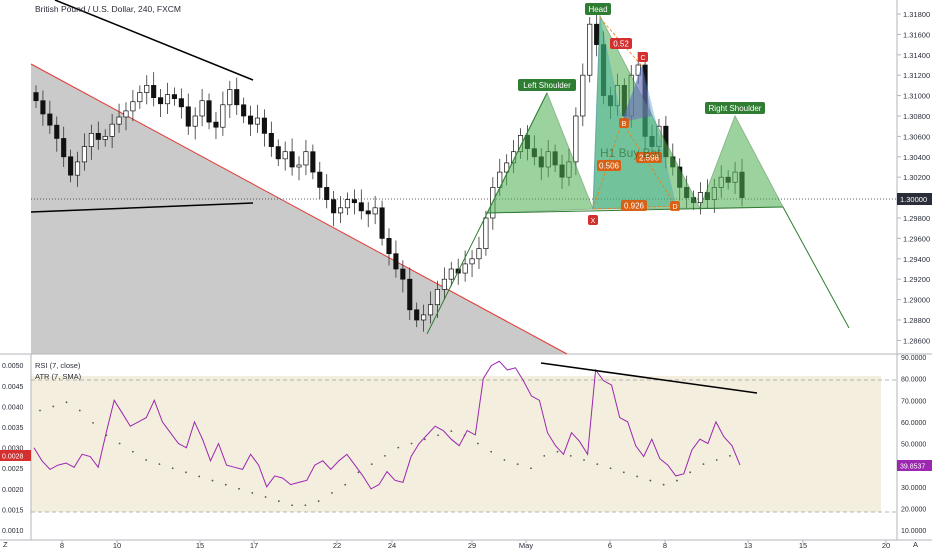 Image resolution: width=932 pixels, height=550 pixels. I want to click on rsi-legend: RSI (7, close), so click(58, 365).